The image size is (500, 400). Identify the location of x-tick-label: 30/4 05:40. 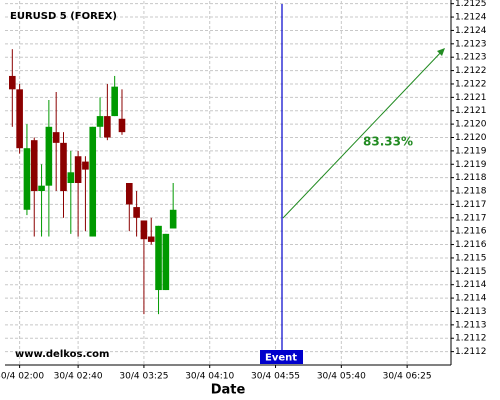
(341, 377).